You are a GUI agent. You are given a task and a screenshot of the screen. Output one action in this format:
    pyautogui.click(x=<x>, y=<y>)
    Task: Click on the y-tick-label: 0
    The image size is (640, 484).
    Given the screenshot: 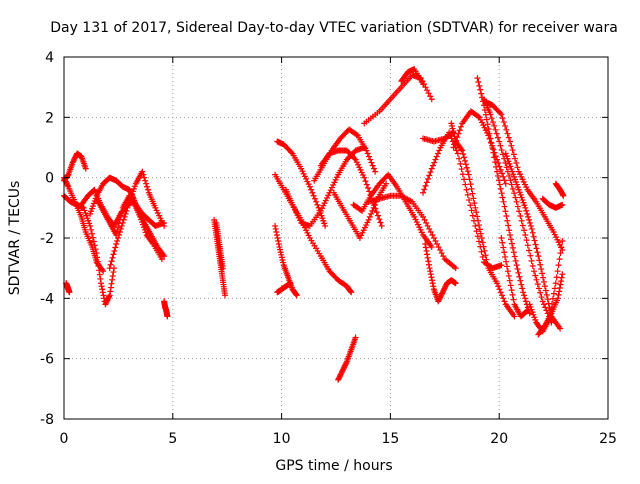 What is the action you would take?
    pyautogui.click(x=49, y=179)
    